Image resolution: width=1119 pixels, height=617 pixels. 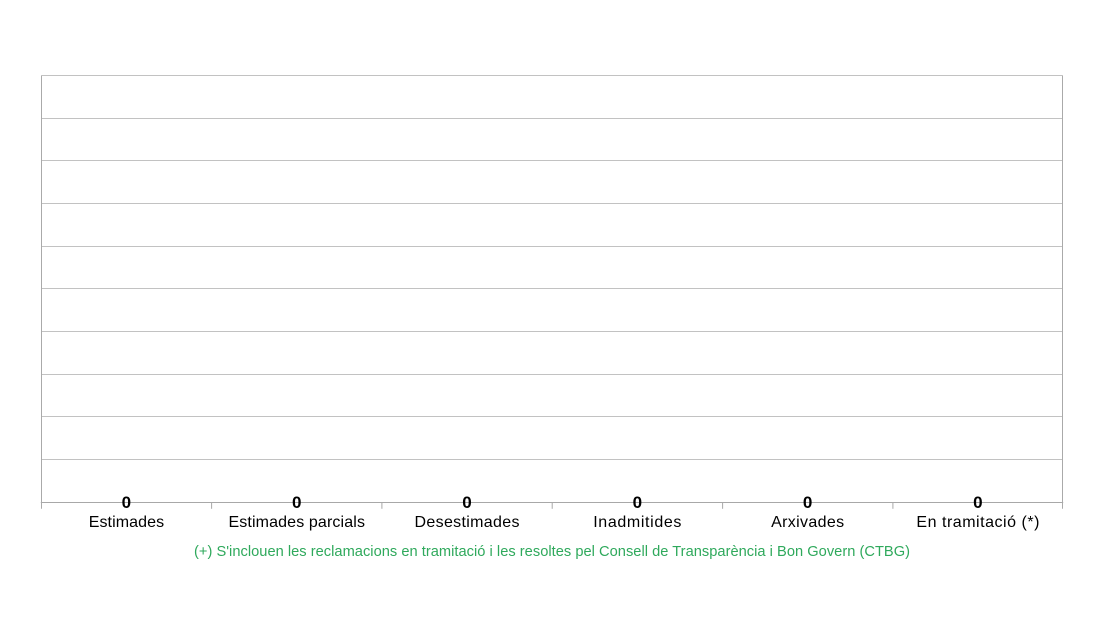 What do you see at coordinates (807, 522) in the screenshot?
I see `svg-text: Arxivades` at bounding box center [807, 522].